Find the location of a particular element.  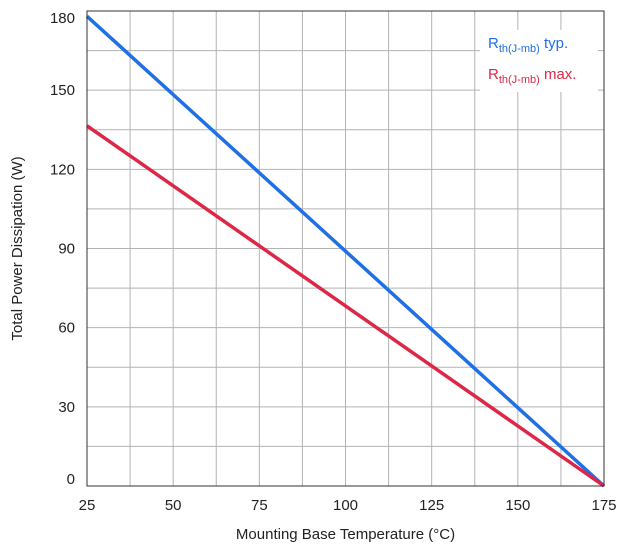

x-axis-title: Mounting Base Temperature (°C) is located at coordinates (345, 534).